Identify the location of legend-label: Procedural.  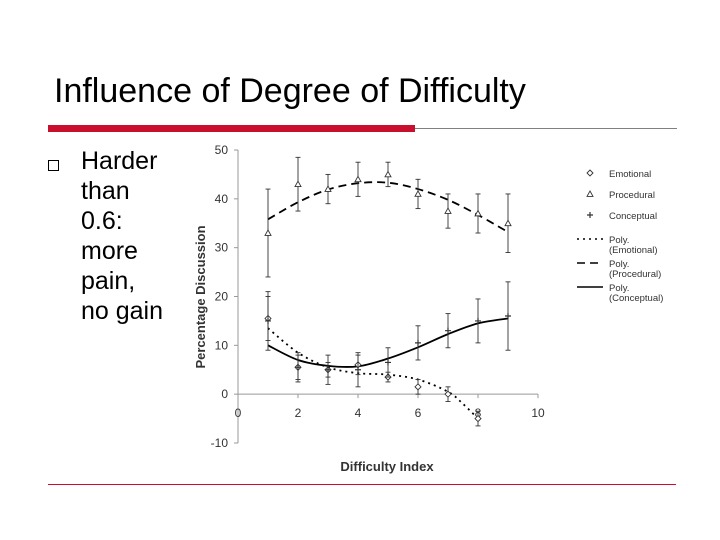
(632, 195).